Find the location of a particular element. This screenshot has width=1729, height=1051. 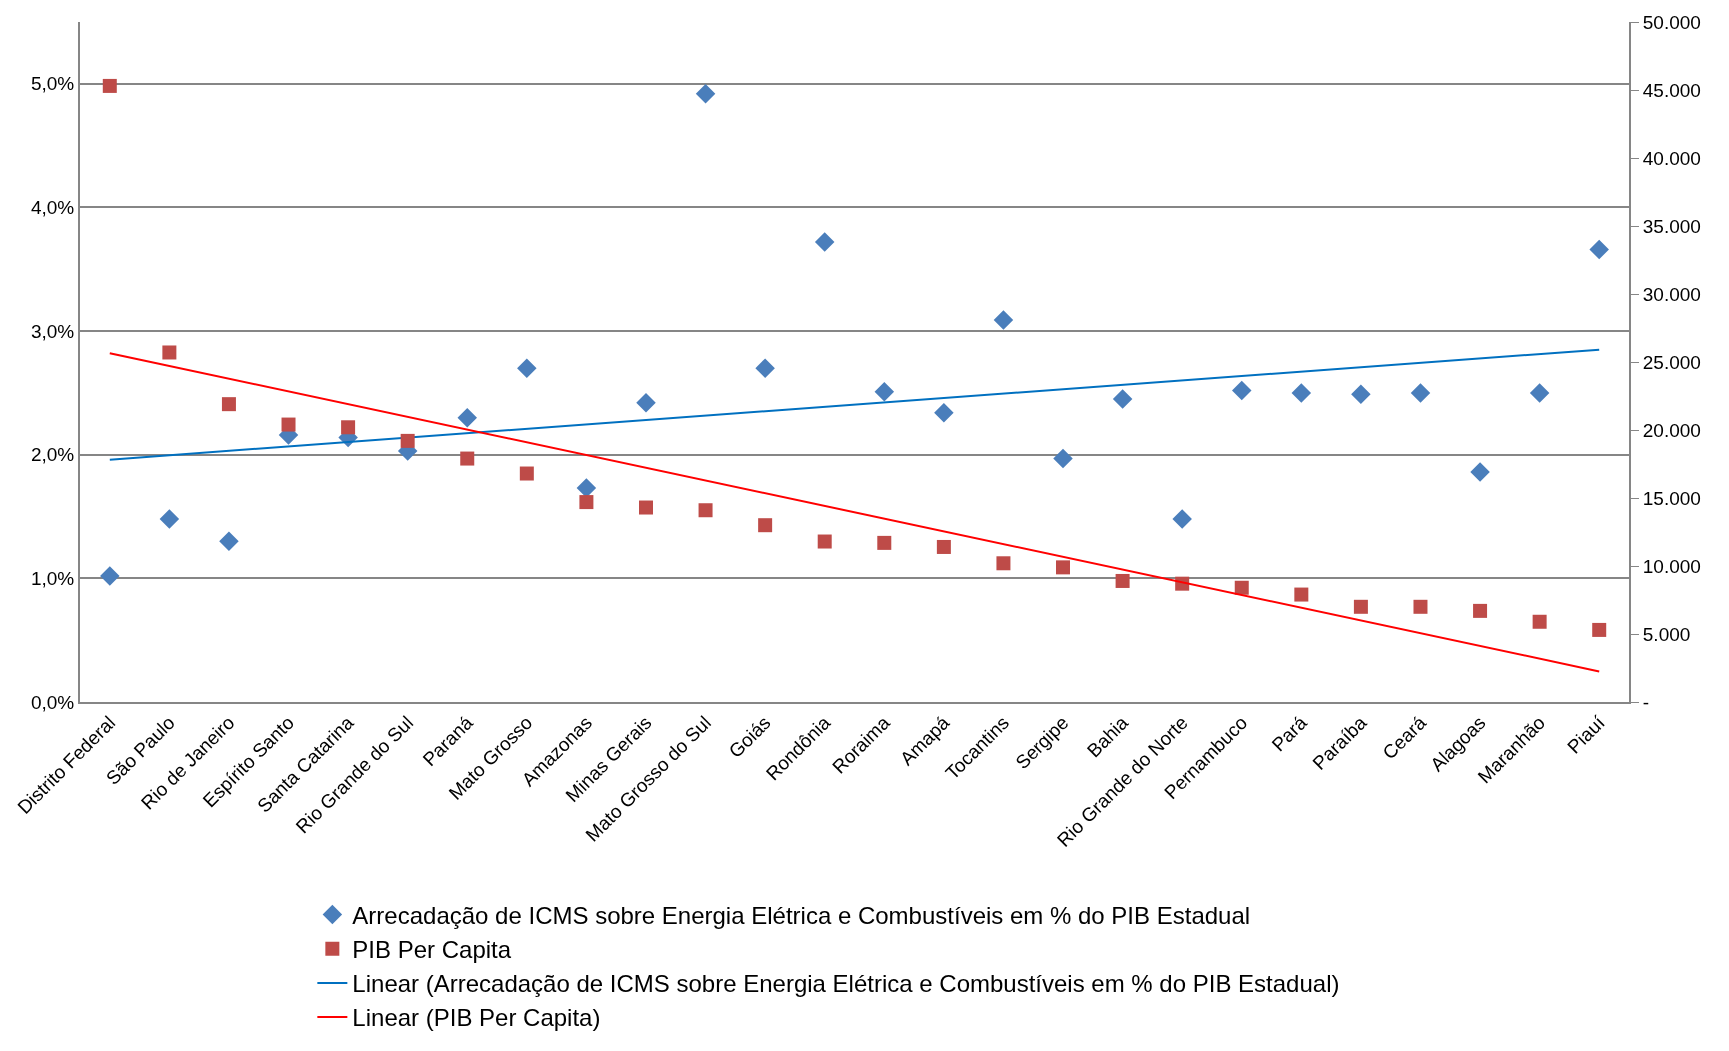

y2-tick-label: 30.000 is located at coordinates (1671, 294).